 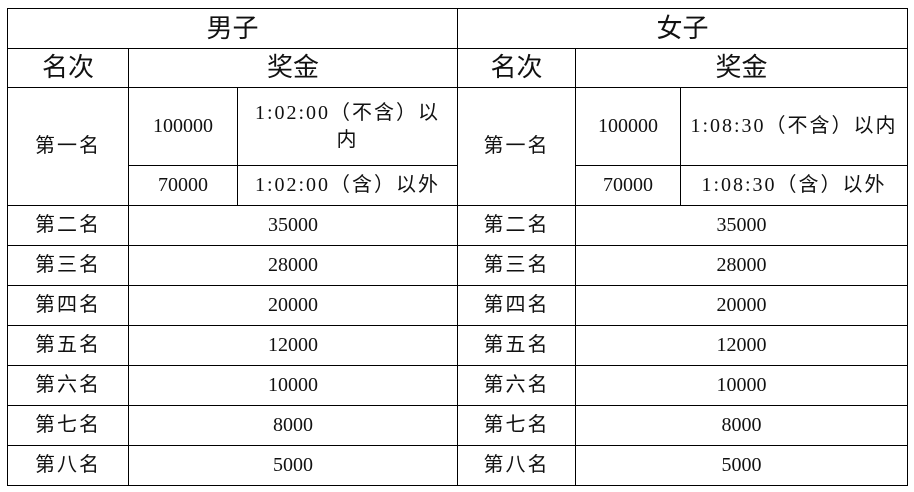 What do you see at coordinates (293, 425) in the screenshot?
I see `men-prize-cell: 8000` at bounding box center [293, 425].